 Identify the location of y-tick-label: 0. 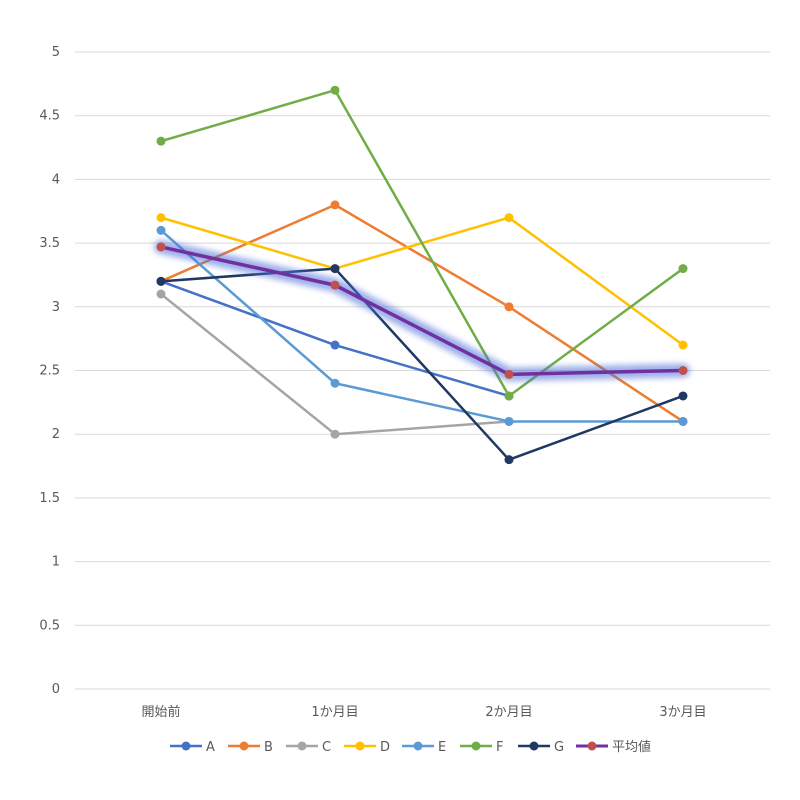
(56, 689).